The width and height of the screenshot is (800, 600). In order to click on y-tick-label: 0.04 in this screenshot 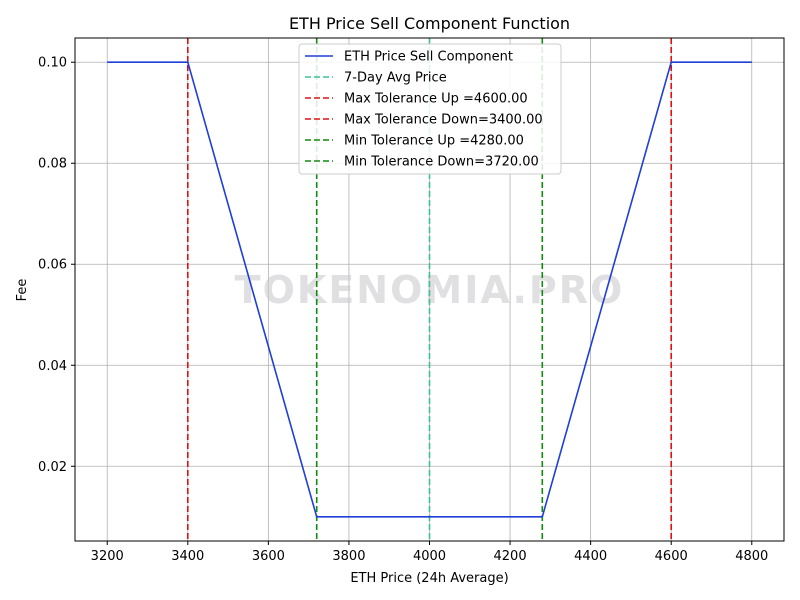, I will do `click(52, 366)`.